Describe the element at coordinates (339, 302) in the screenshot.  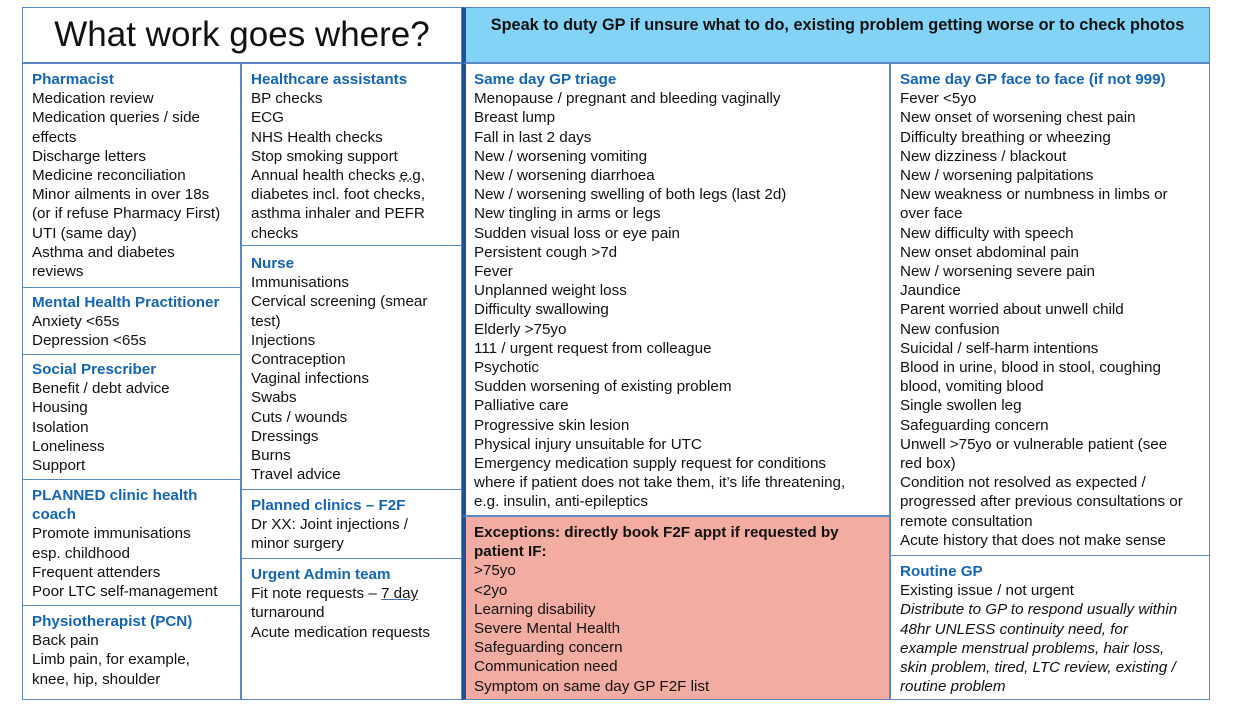
I see `list-item: Cervical screening (smear` at that location.